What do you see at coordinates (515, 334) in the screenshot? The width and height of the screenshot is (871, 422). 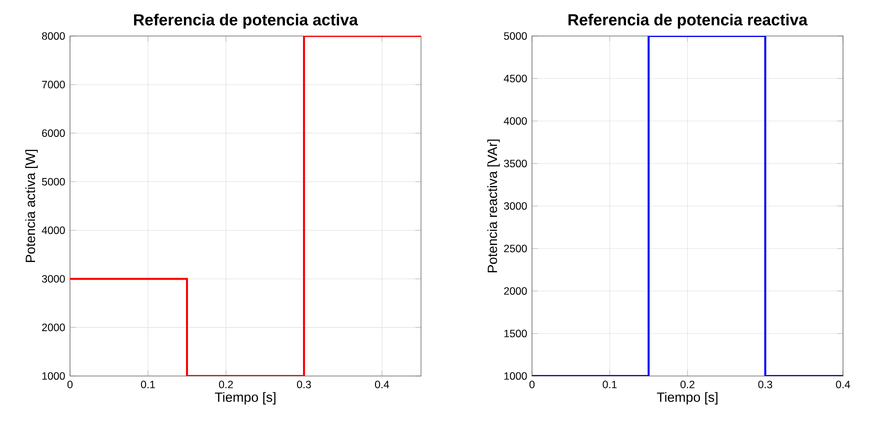 I see `y-tick-label: 1500` at bounding box center [515, 334].